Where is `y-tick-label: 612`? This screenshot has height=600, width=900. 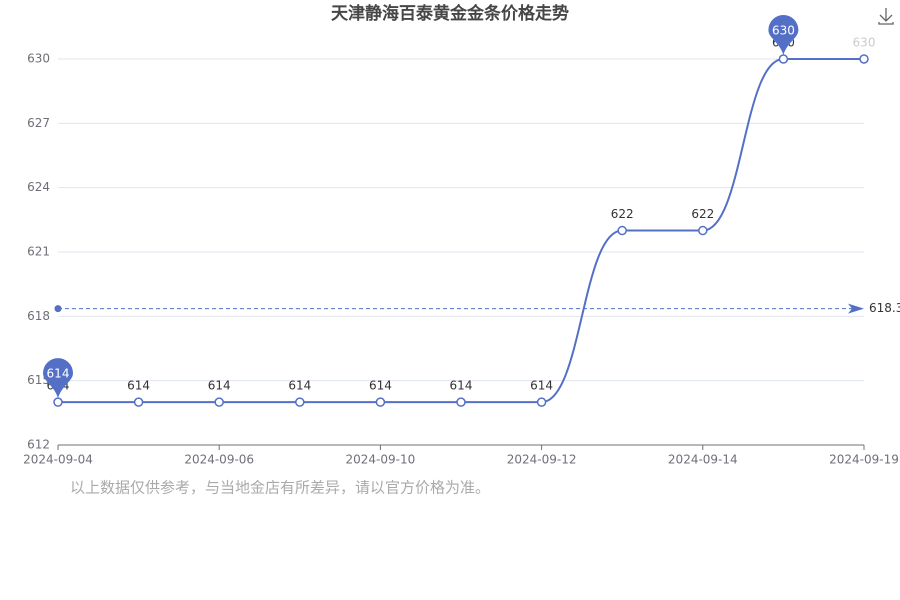 y-tick-label: 612 is located at coordinates (38, 445).